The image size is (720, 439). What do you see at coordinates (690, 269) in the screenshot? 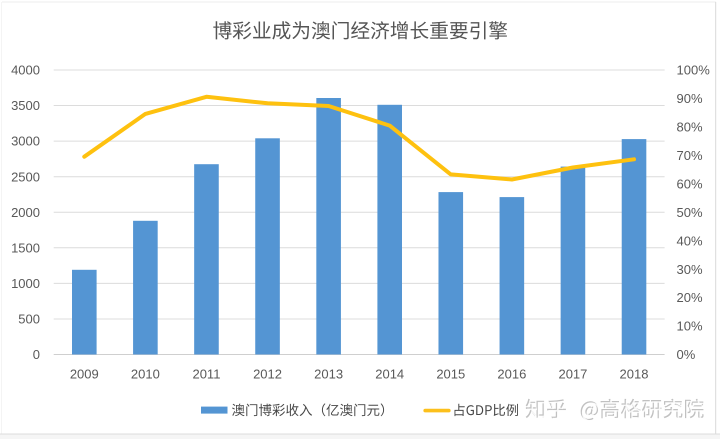
I see `svg-text: 30%` at bounding box center [690, 269].